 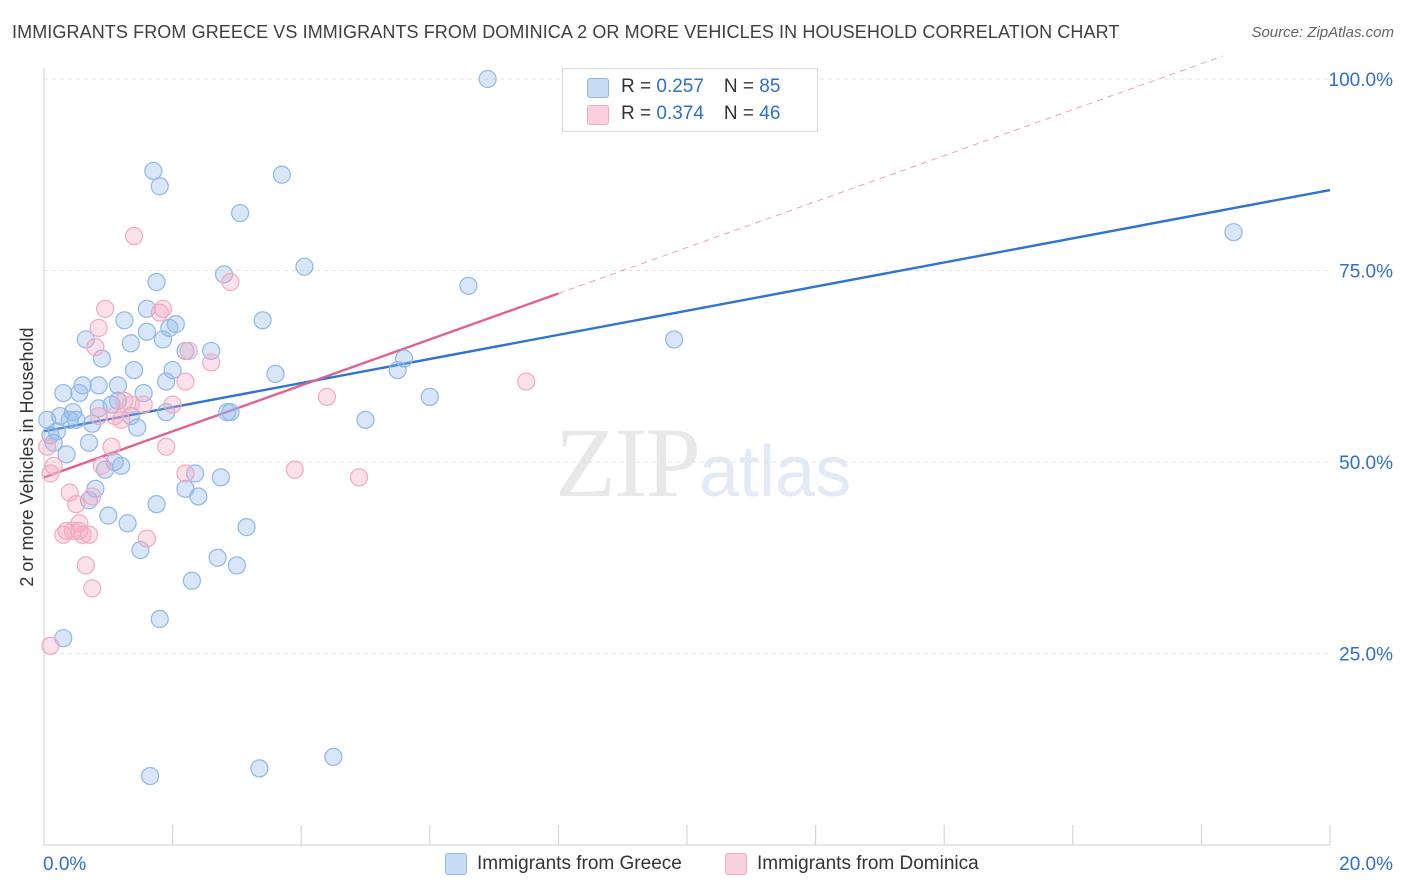 I want to click on legend-text-greece: R = 0.257 N = 85, so click(x=700, y=87).